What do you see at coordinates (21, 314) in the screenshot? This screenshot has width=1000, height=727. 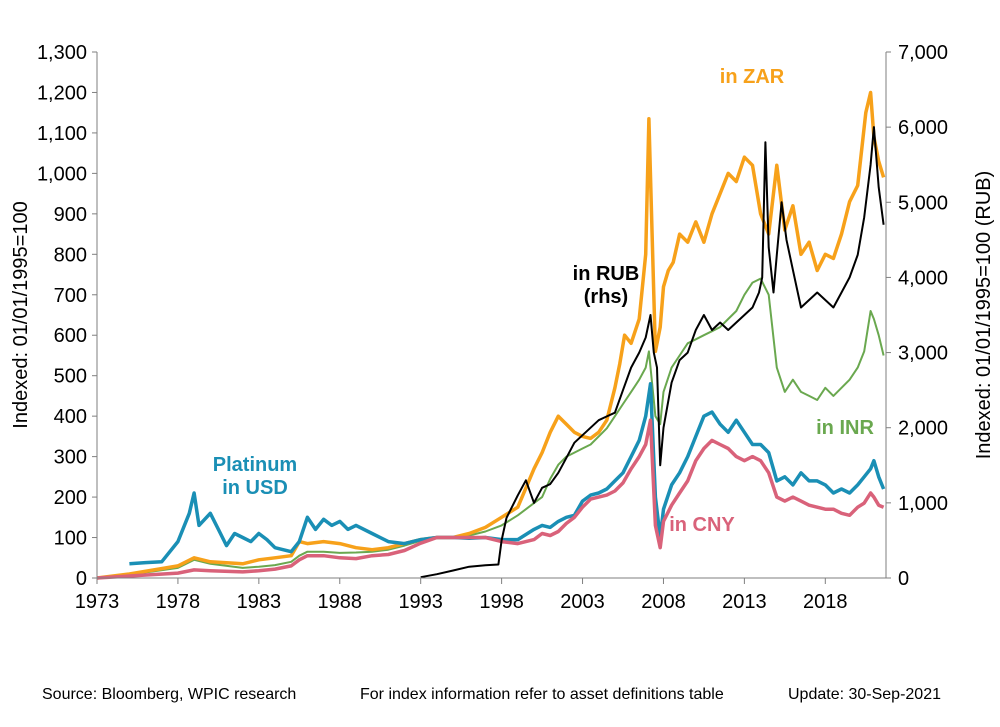 I see `y-axis-title-left: Indexed: 01/01/1995=100` at bounding box center [21, 314].